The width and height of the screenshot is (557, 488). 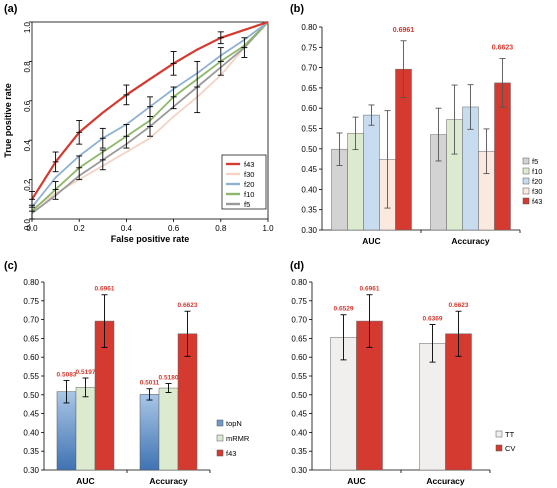 What do you see at coordinates (510, 448) in the screenshot?
I see `legend-label-CV: CV` at bounding box center [510, 448].